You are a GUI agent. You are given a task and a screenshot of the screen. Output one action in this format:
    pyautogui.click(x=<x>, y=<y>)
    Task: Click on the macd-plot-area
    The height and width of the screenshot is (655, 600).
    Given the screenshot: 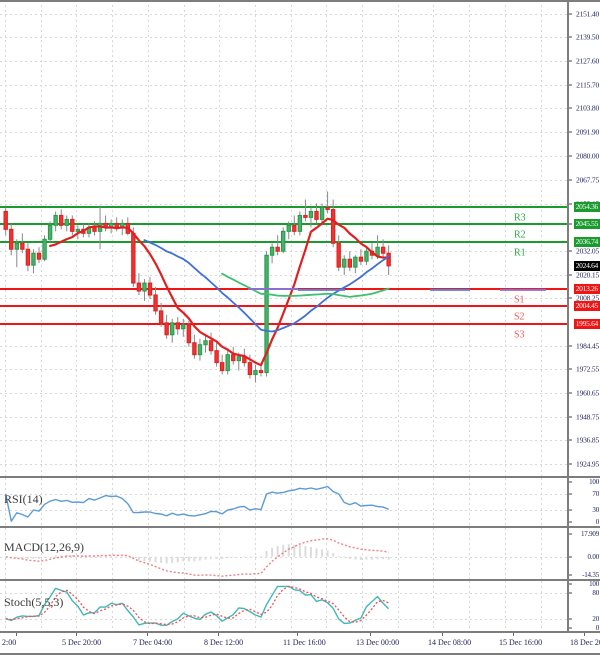 What is the action you would take?
    pyautogui.click(x=284, y=554)
    